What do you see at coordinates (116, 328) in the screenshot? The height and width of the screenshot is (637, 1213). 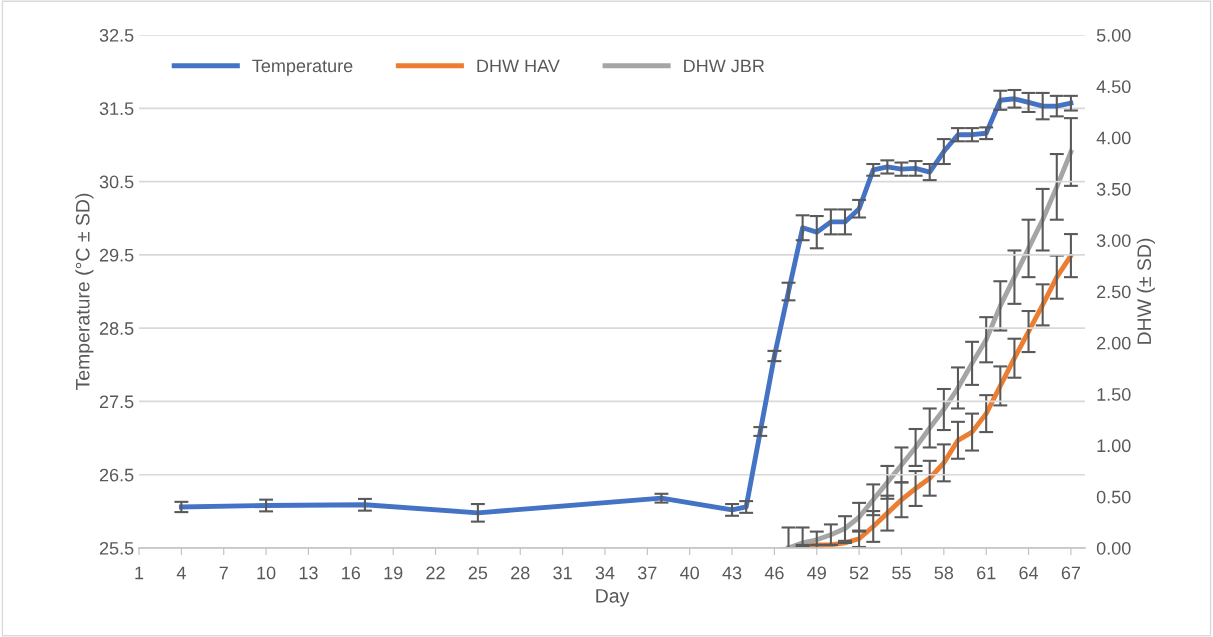 I see `y-tick-label: 28.5` at bounding box center [116, 328].